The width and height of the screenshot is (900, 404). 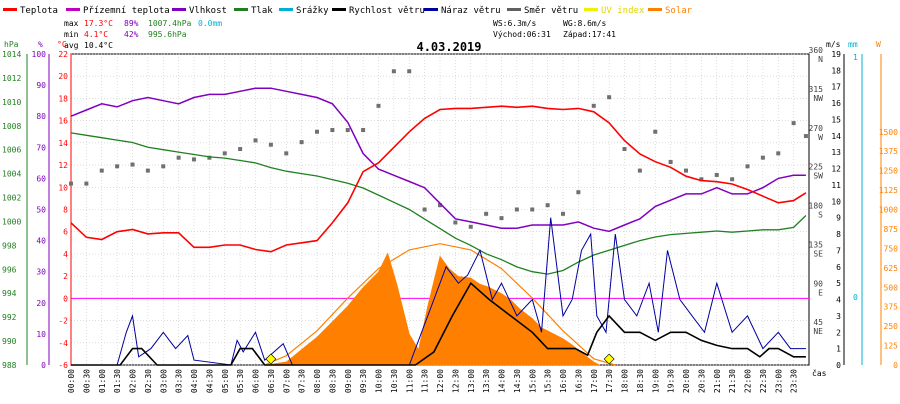 I want to click on y-tick-wind: 0, so click(x=838, y=365).